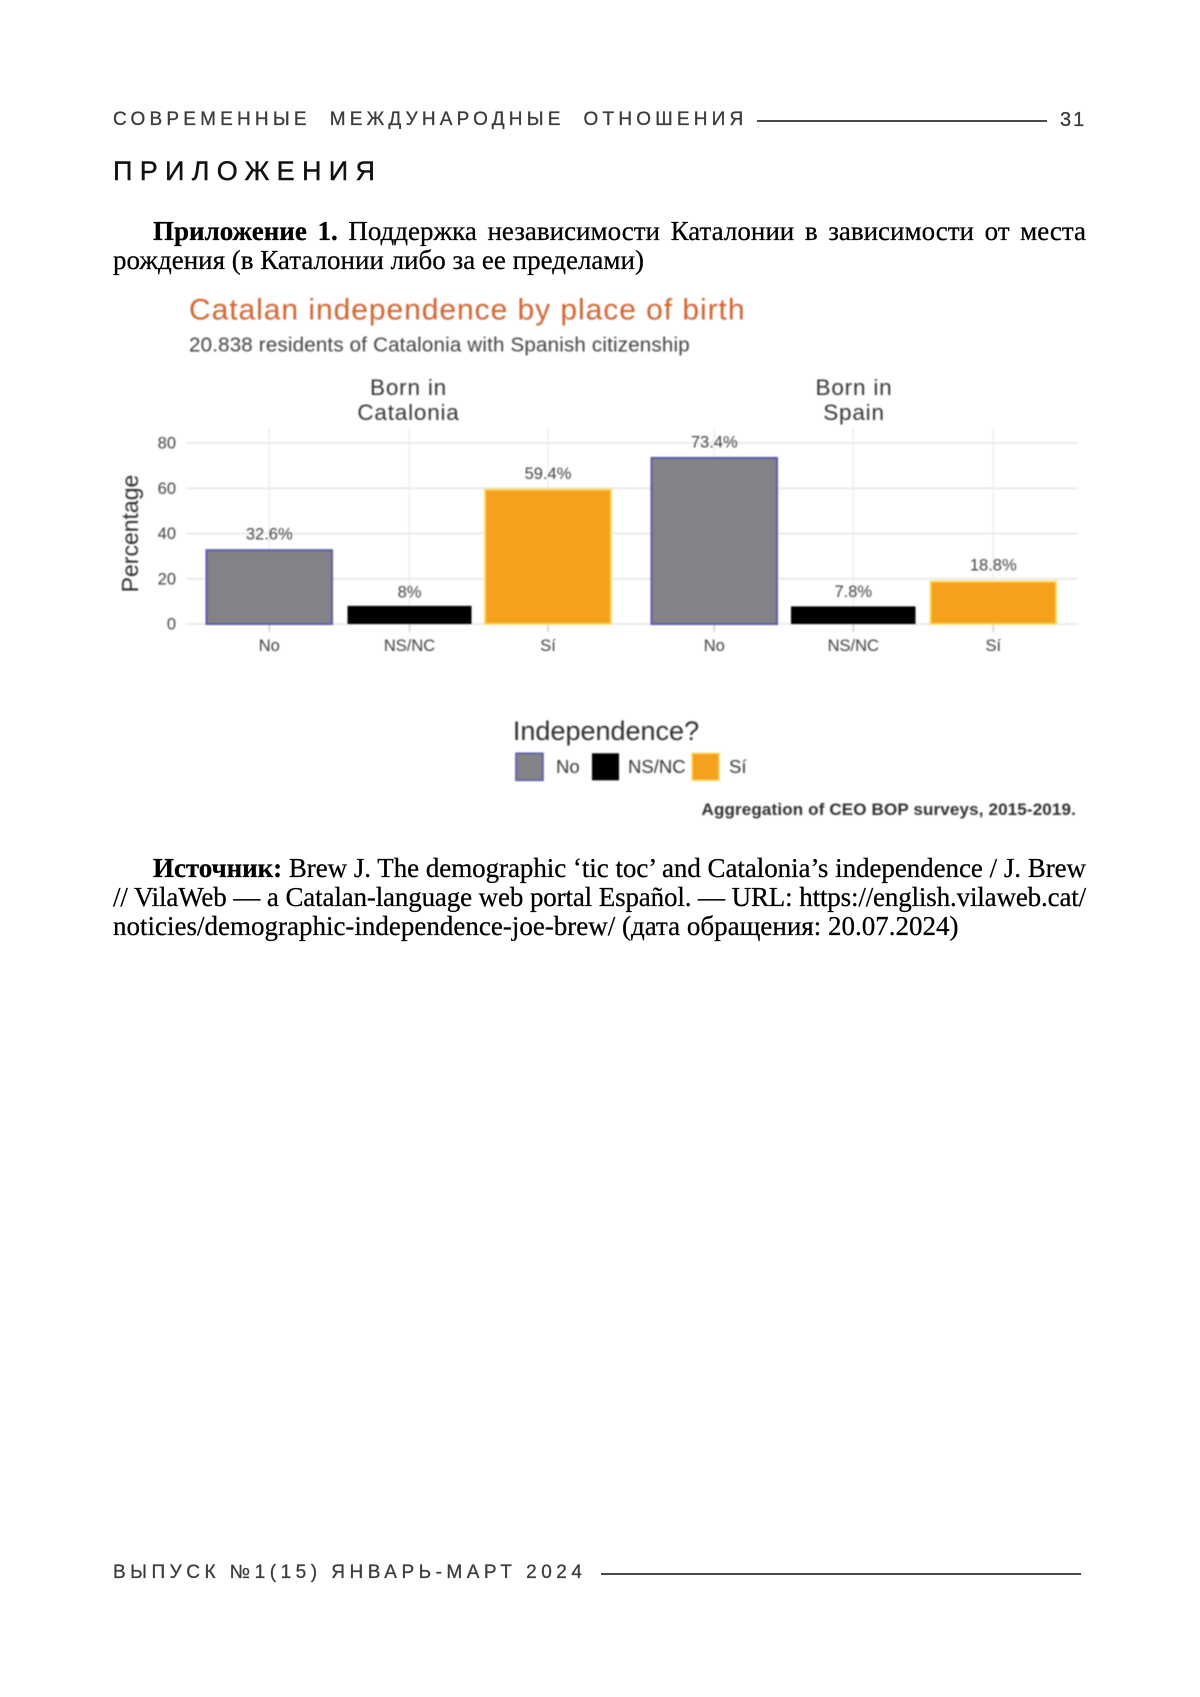 This screenshot has height=1697, width=1200. What do you see at coordinates (167, 534) in the screenshot?
I see `svg-text: 40` at bounding box center [167, 534].